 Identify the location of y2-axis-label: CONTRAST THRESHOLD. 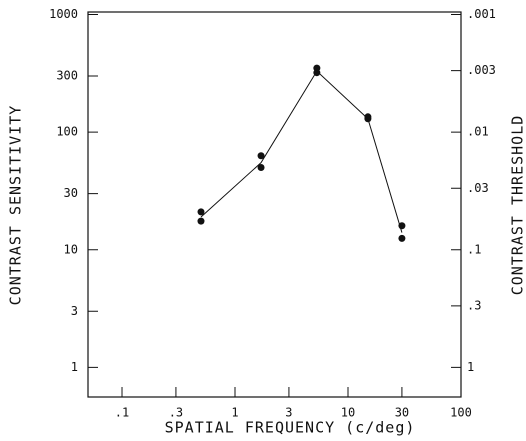
(517, 205).